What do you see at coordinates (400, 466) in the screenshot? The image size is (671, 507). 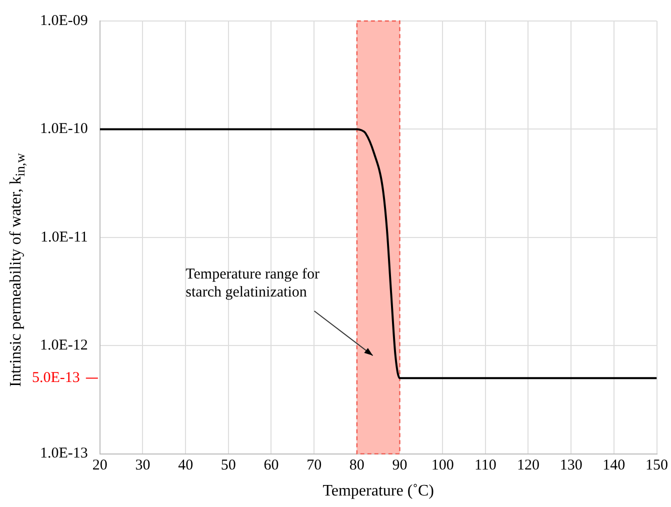 I see `x-tick-label: 90` at bounding box center [400, 466].